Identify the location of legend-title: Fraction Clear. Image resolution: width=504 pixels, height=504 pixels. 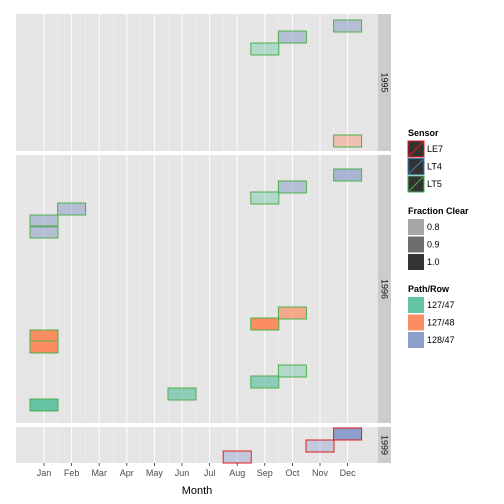
(438, 211).